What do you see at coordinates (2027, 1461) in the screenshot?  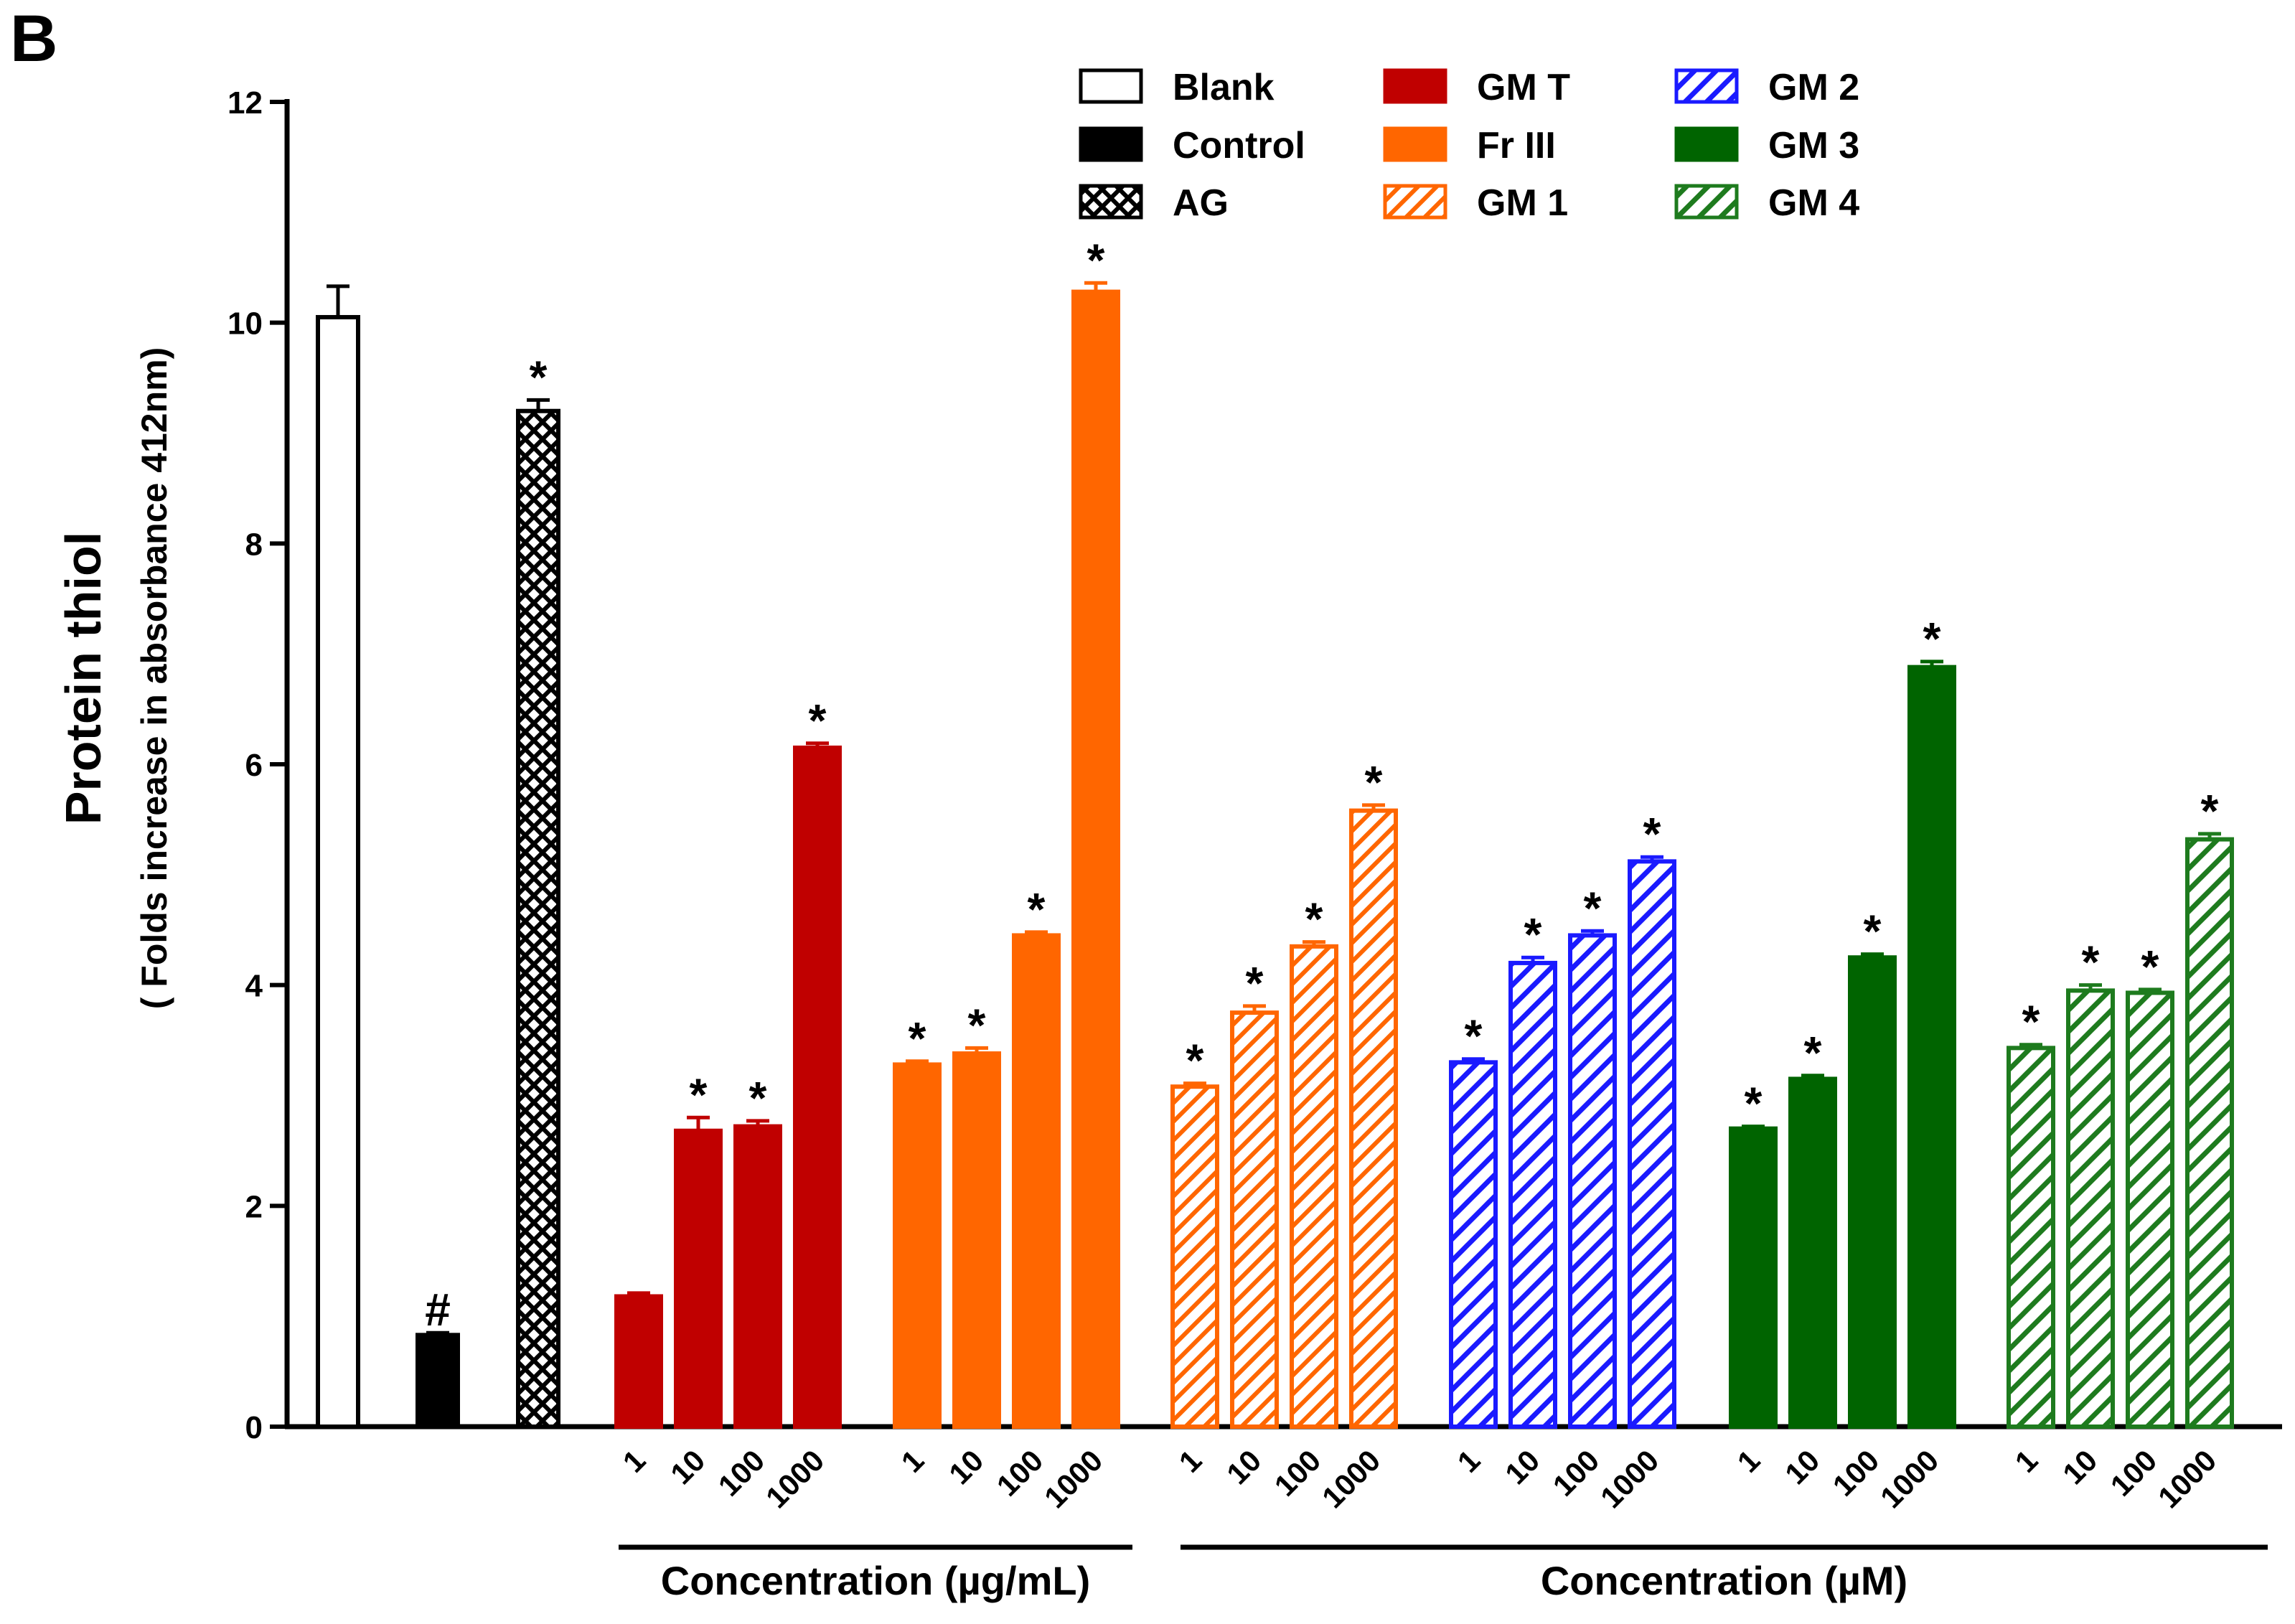 I see `x-tick-label-gm-4-1: 1` at bounding box center [2027, 1461].